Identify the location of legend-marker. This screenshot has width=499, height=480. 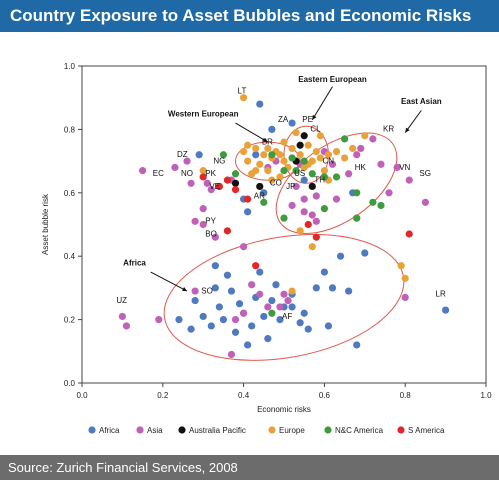
(272, 430).